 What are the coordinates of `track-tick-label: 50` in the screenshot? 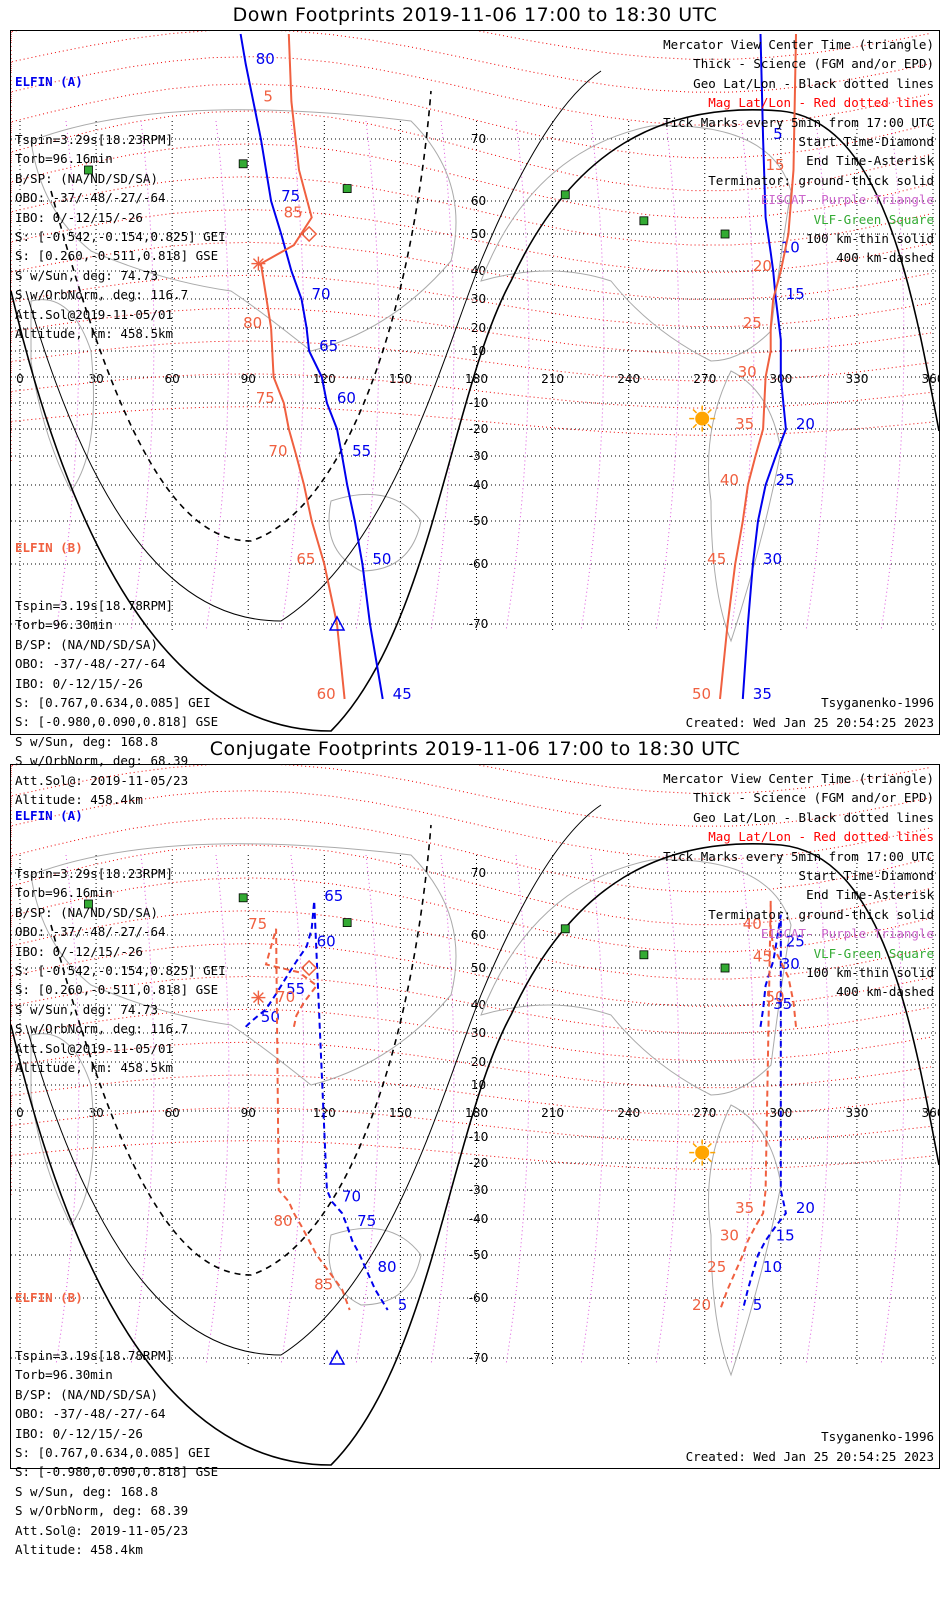 It's located at (270, 1017).